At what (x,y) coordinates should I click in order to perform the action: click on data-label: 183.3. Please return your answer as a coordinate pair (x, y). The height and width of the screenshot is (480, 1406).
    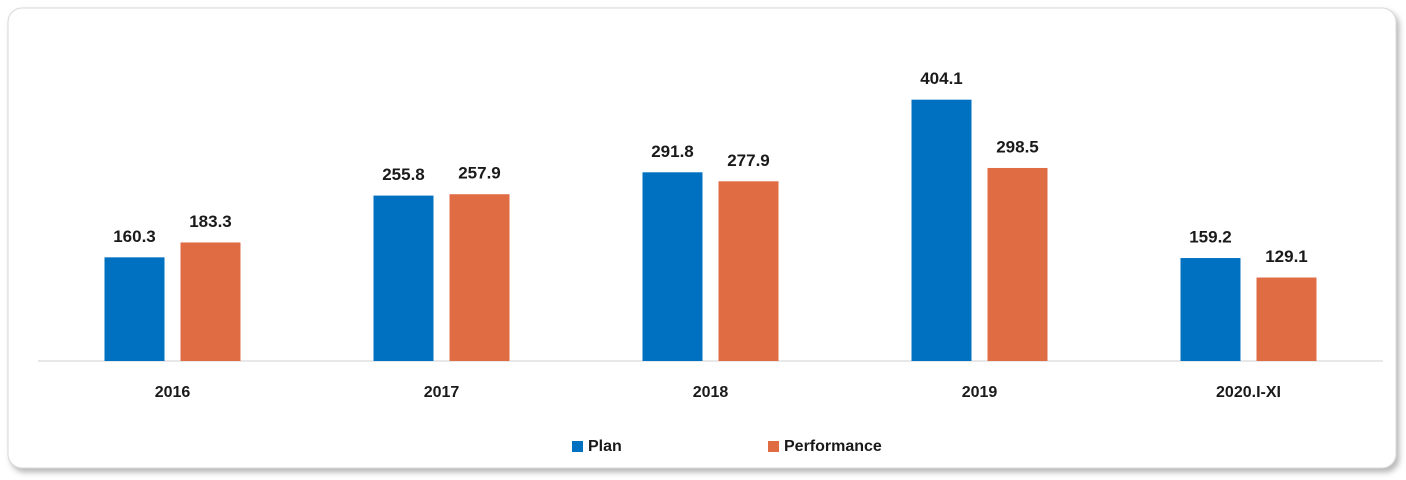
    Looking at the image, I should click on (210, 221).